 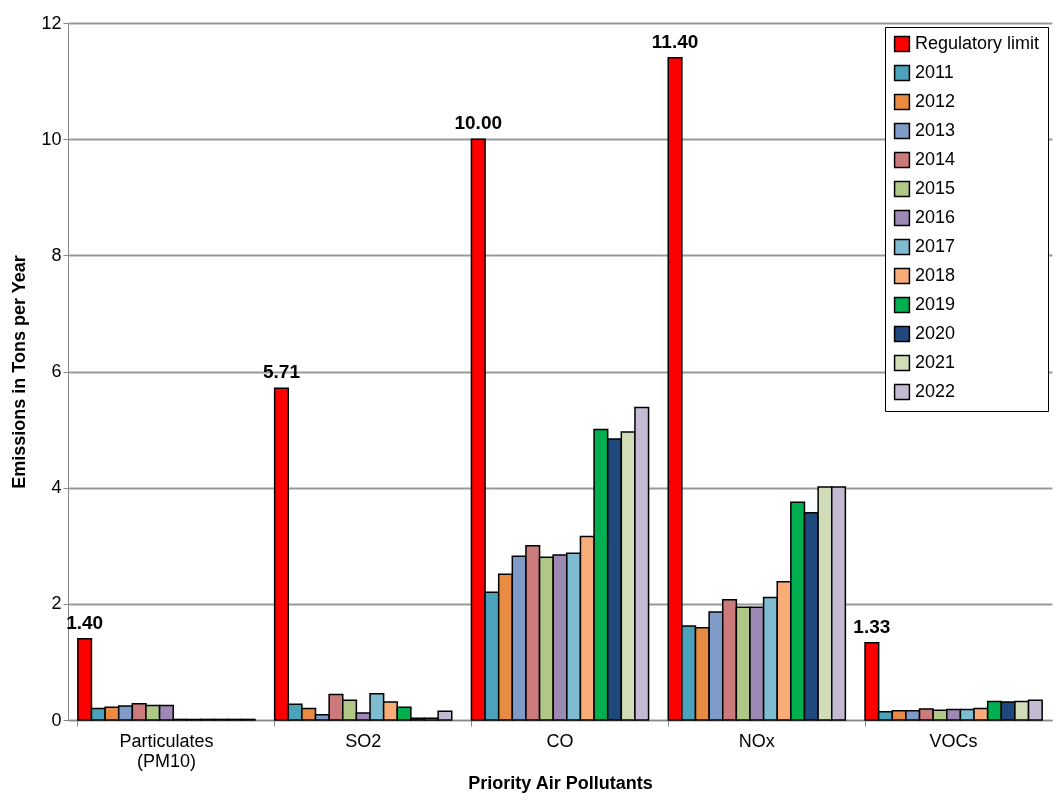 I want to click on data-label: 10.00, so click(x=478, y=123).